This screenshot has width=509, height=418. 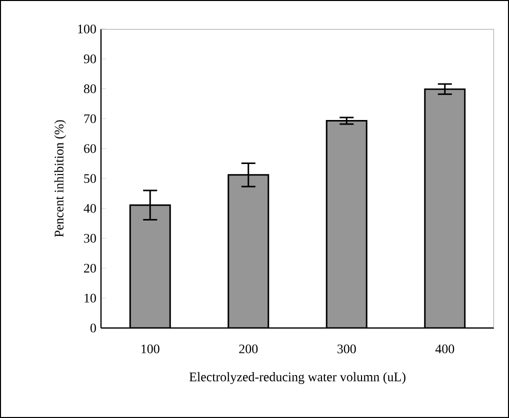 What do you see at coordinates (90, 148) in the screenshot?
I see `y-tick-label: 60` at bounding box center [90, 148].